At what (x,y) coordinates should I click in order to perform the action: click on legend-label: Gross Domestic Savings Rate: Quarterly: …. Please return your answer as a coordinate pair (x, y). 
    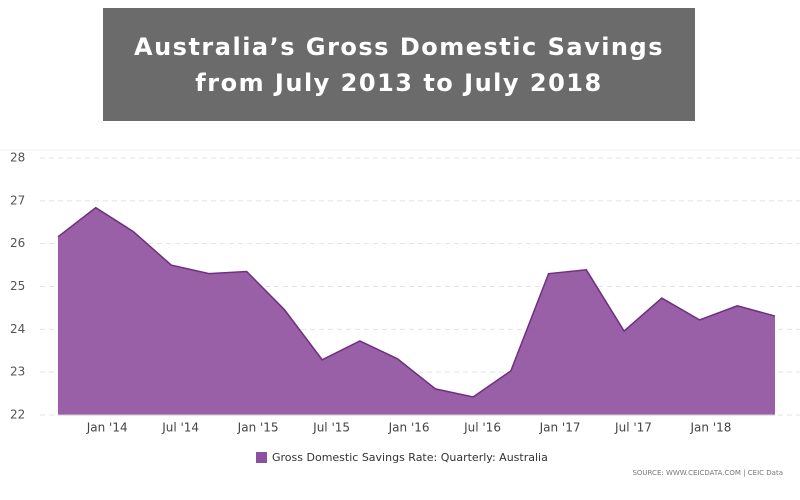
    Looking at the image, I should click on (410, 457).